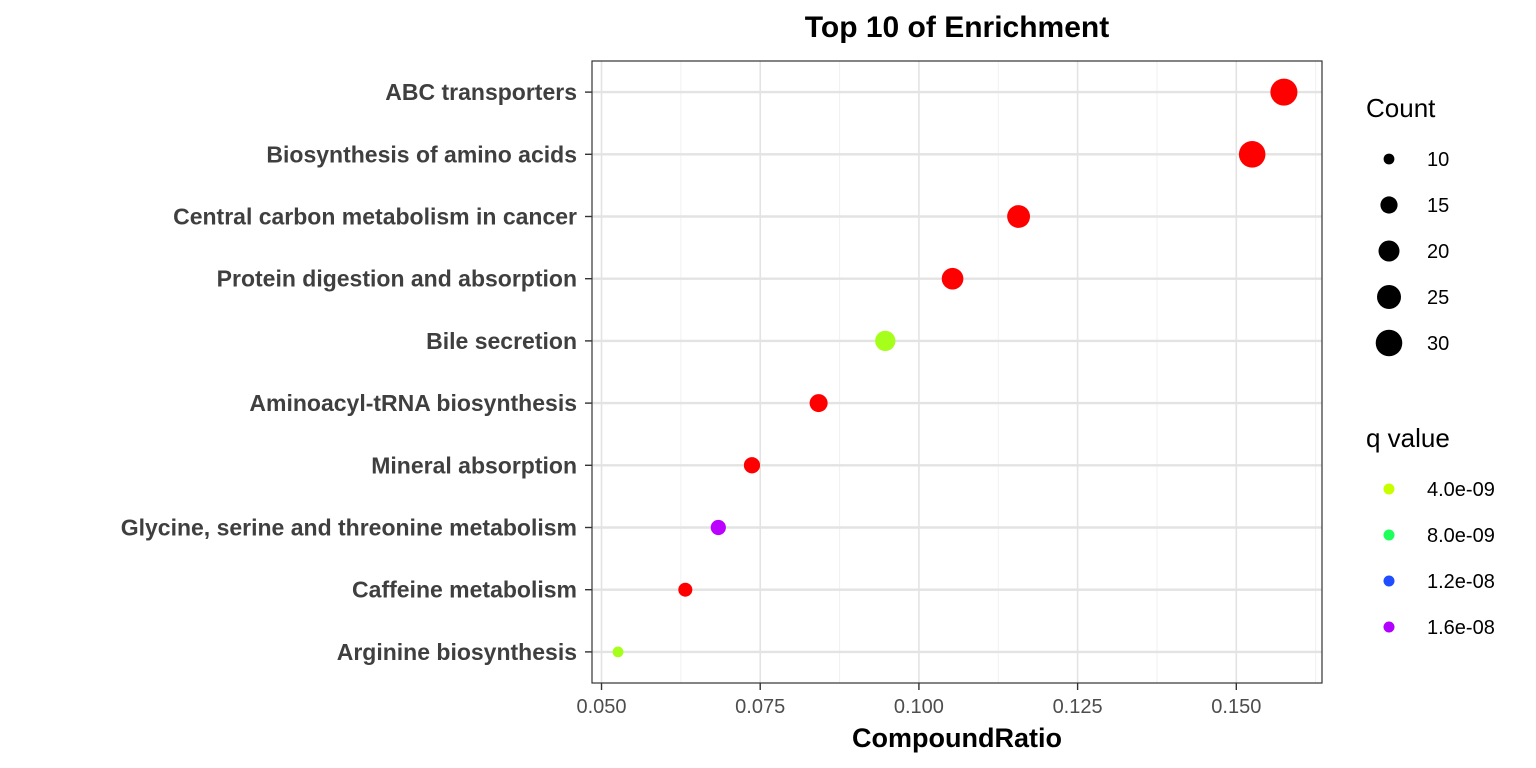 This screenshot has height=768, width=1536. Describe the element at coordinates (1236, 707) in the screenshot. I see `x-tick-label: 0.150` at that location.